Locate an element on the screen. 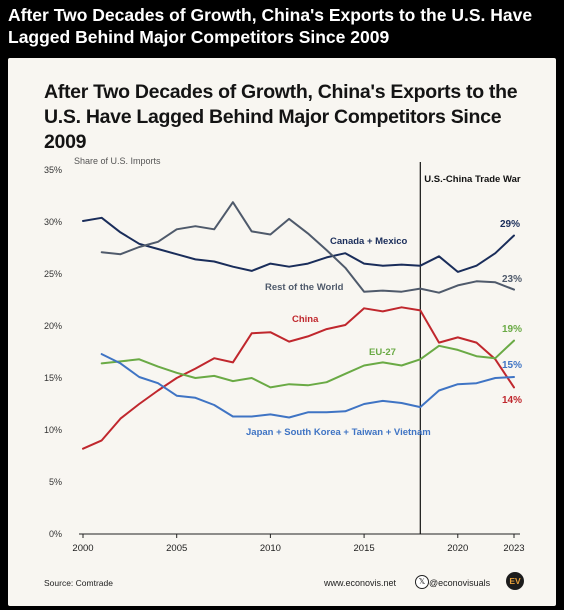 The height and width of the screenshot is (610, 564). series-label-0: Canada + Mexico is located at coordinates (369, 241).